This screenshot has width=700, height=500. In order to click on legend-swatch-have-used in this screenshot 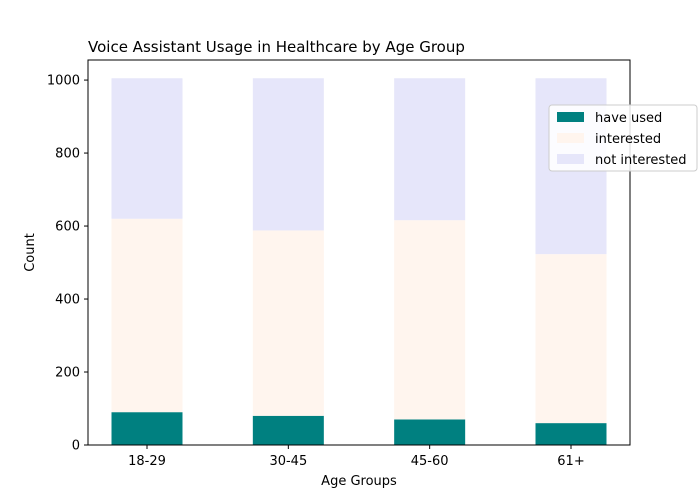, I will do `click(570, 117)`.